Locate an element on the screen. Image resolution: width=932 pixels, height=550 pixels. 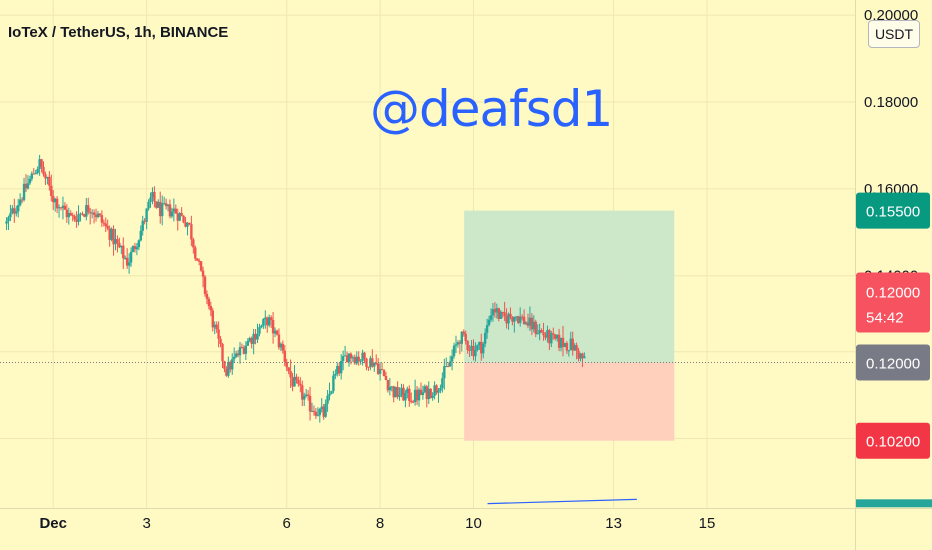
price-label-timer-text: 0.12000 is located at coordinates (893, 293).